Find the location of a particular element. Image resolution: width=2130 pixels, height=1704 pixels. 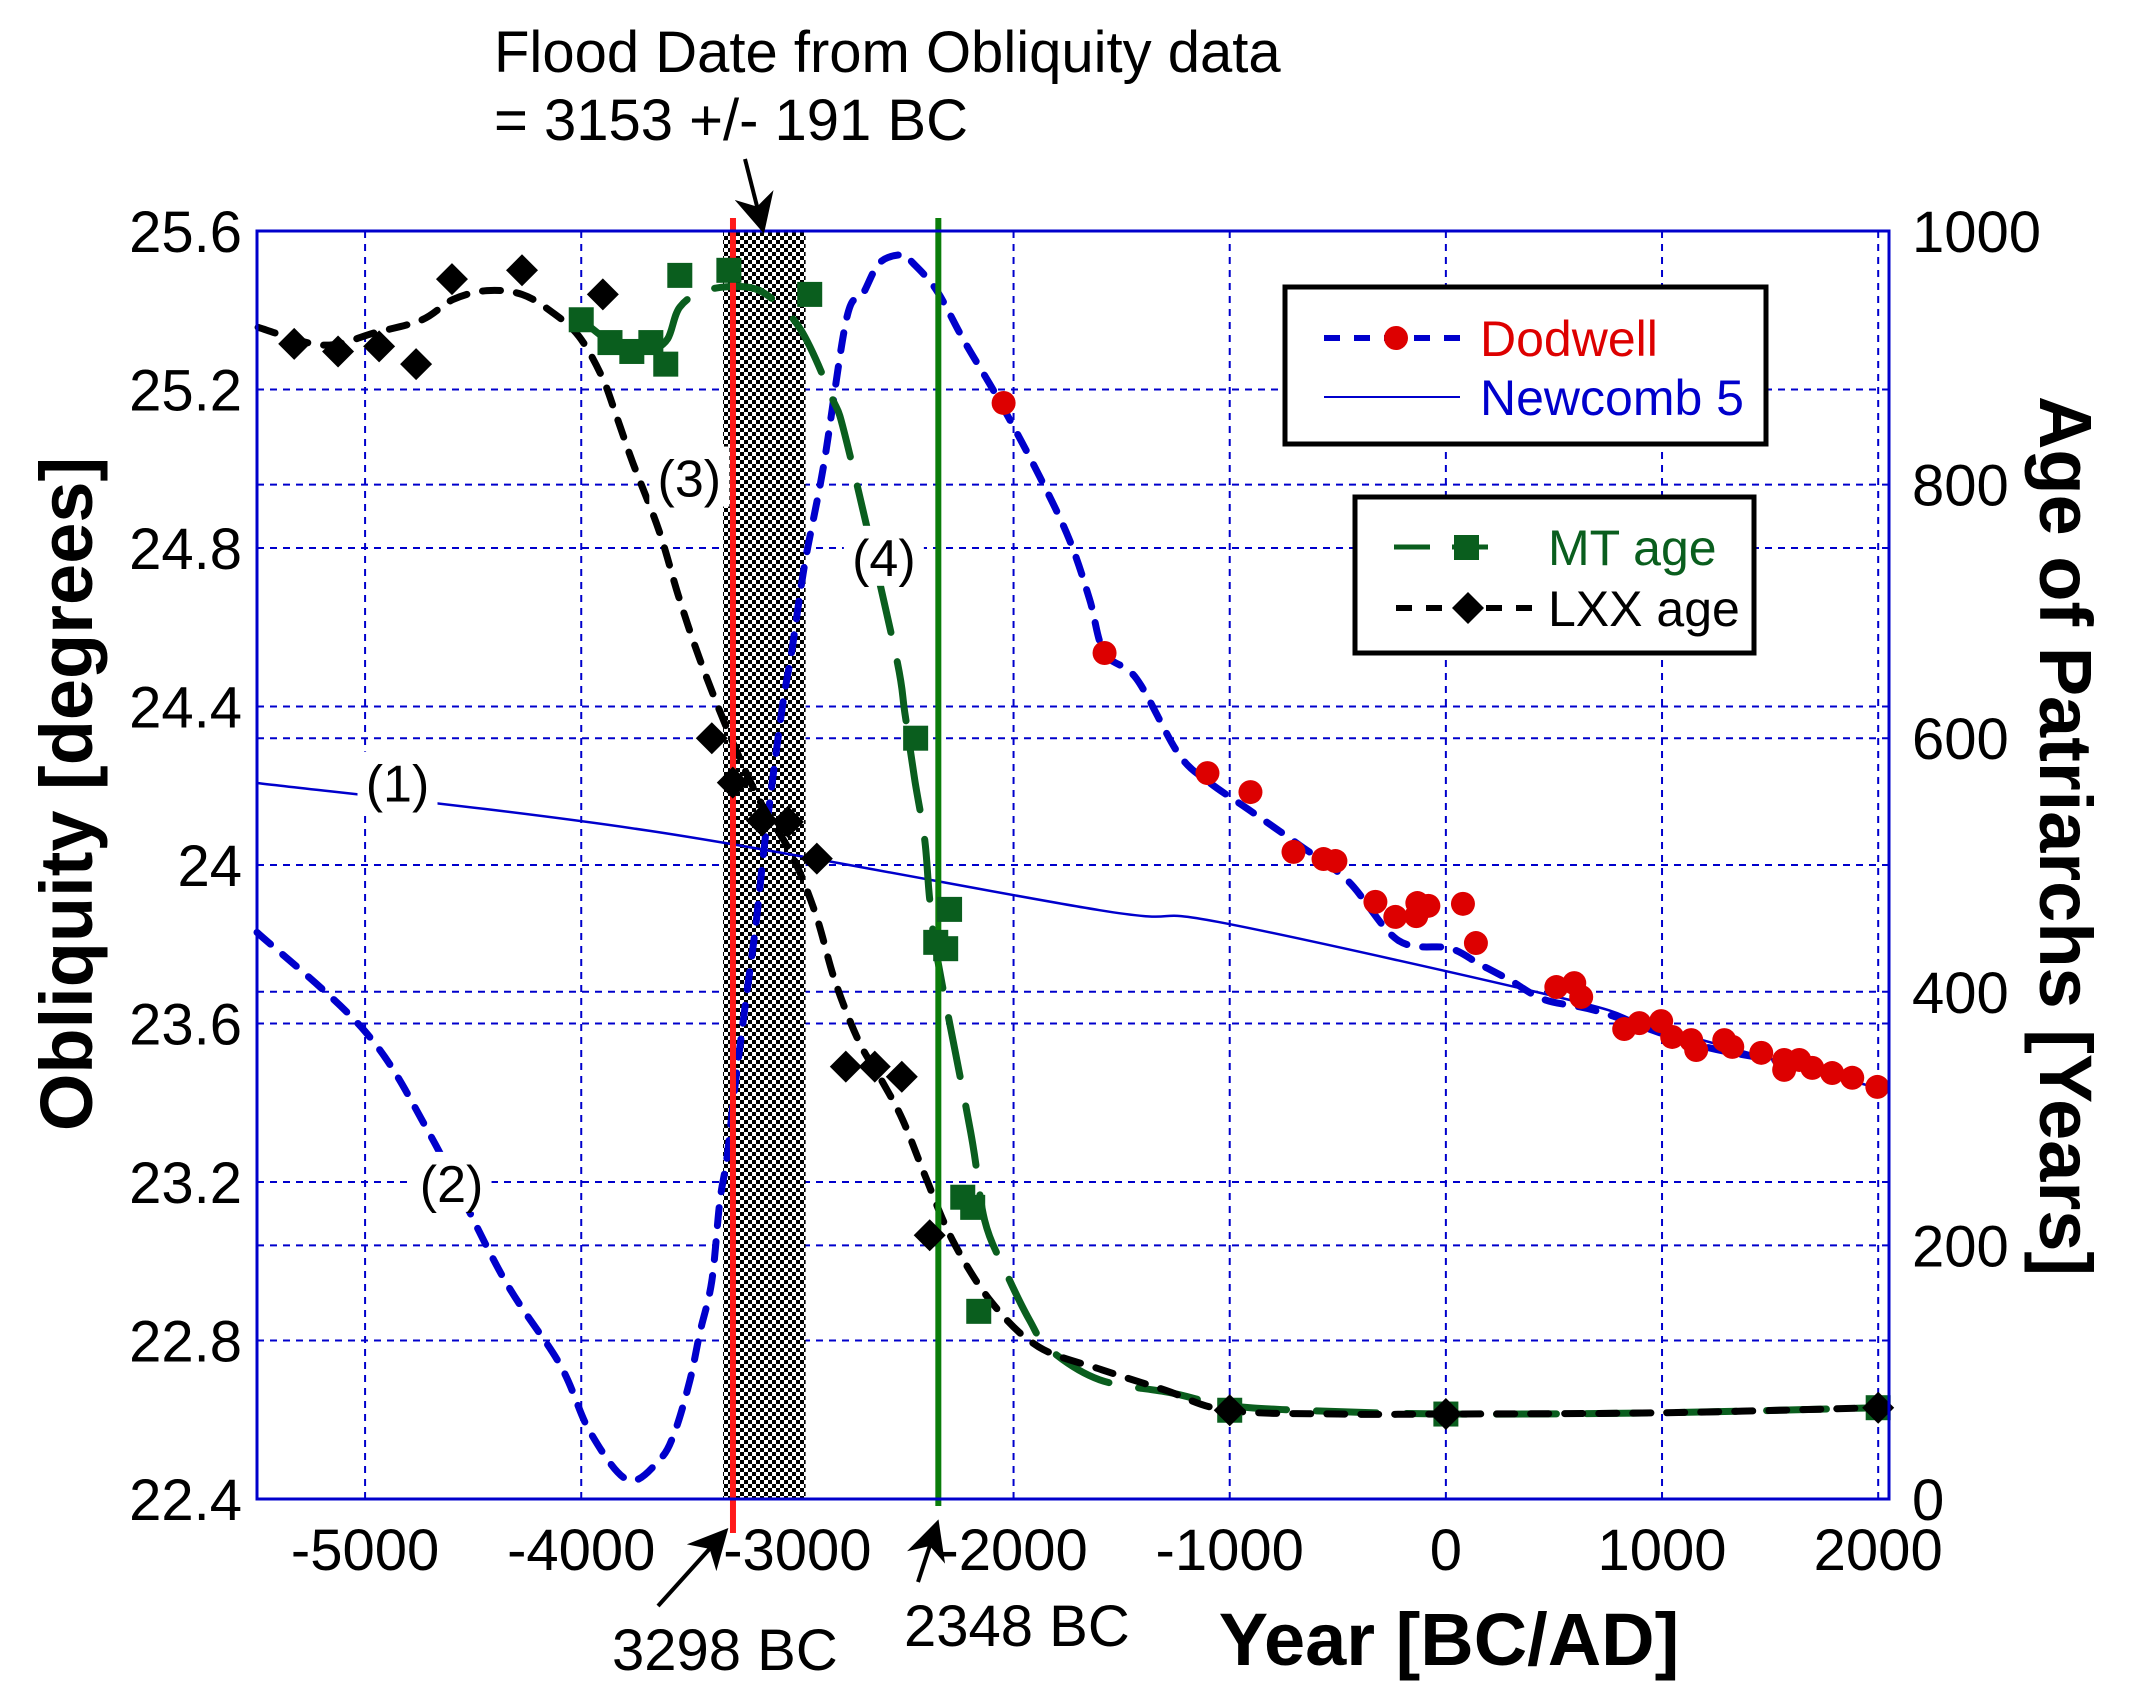

x-tick-label: -2000 is located at coordinates (1013, 1550).